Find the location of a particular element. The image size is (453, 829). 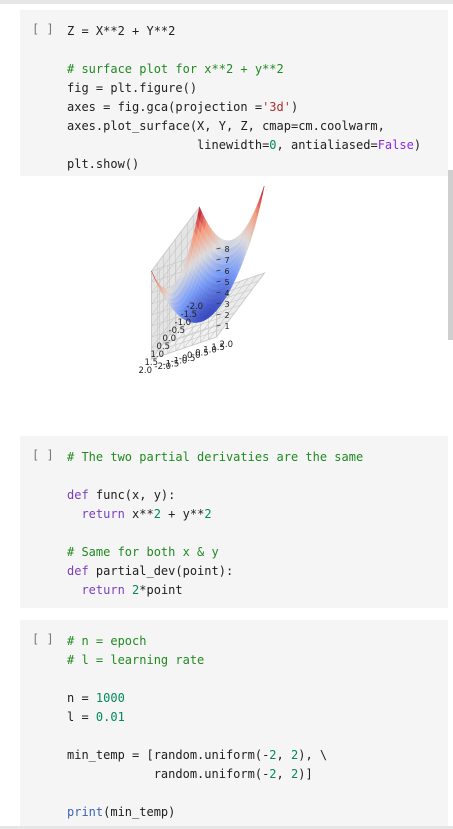

code-line: # l = learning rate is located at coordinates (197, 660).